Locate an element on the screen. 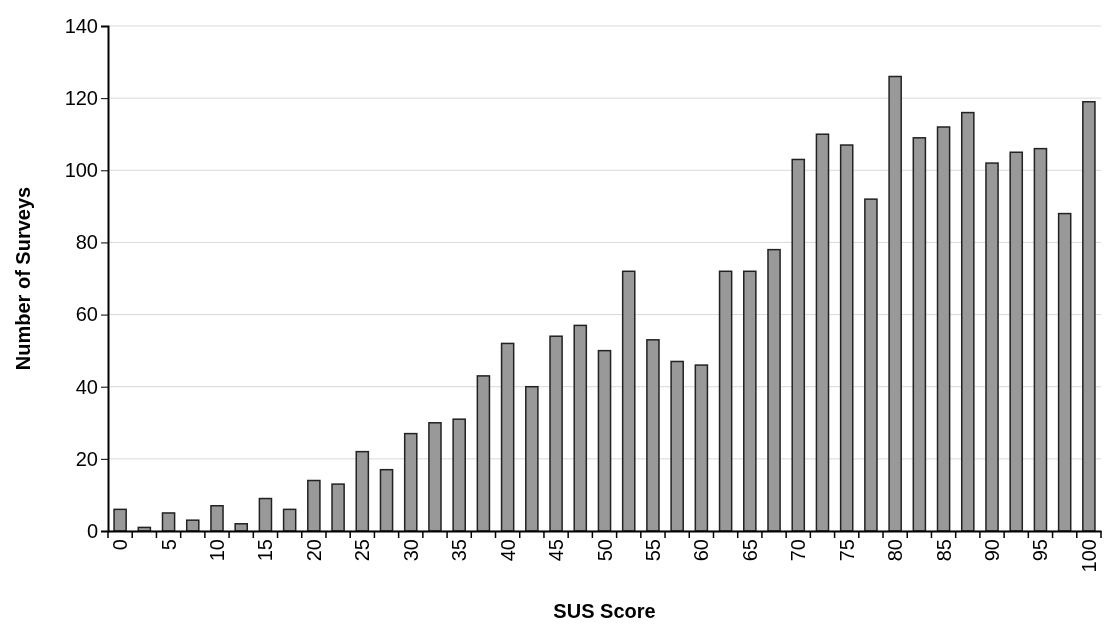 This screenshot has height=630, width=1105. x-tick-label: 5 is located at coordinates (168, 545).